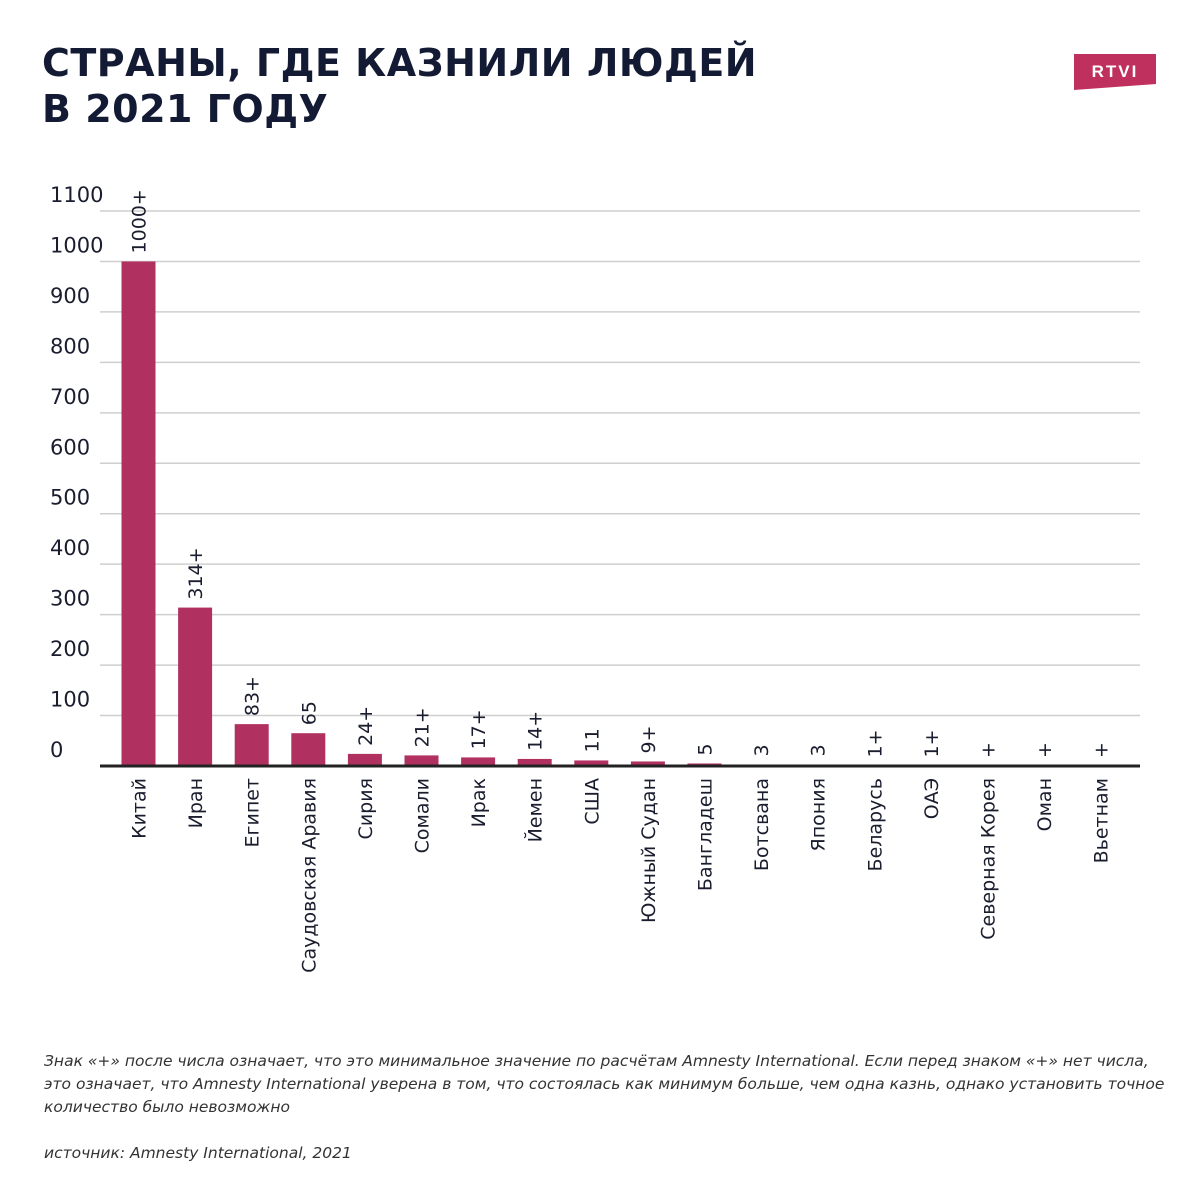  Describe the element at coordinates (479, 802) in the screenshot. I see `x-tick-label: Ирак` at that location.